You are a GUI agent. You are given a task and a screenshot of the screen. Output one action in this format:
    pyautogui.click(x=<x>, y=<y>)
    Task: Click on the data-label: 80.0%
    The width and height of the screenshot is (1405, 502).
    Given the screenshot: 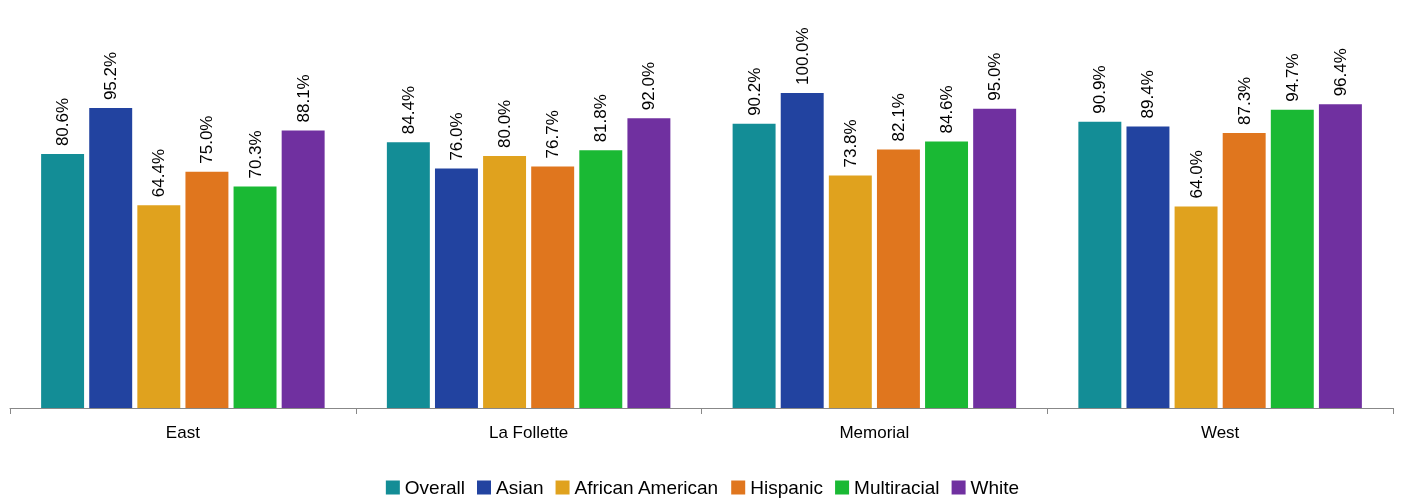 What is the action you would take?
    pyautogui.click(x=505, y=123)
    